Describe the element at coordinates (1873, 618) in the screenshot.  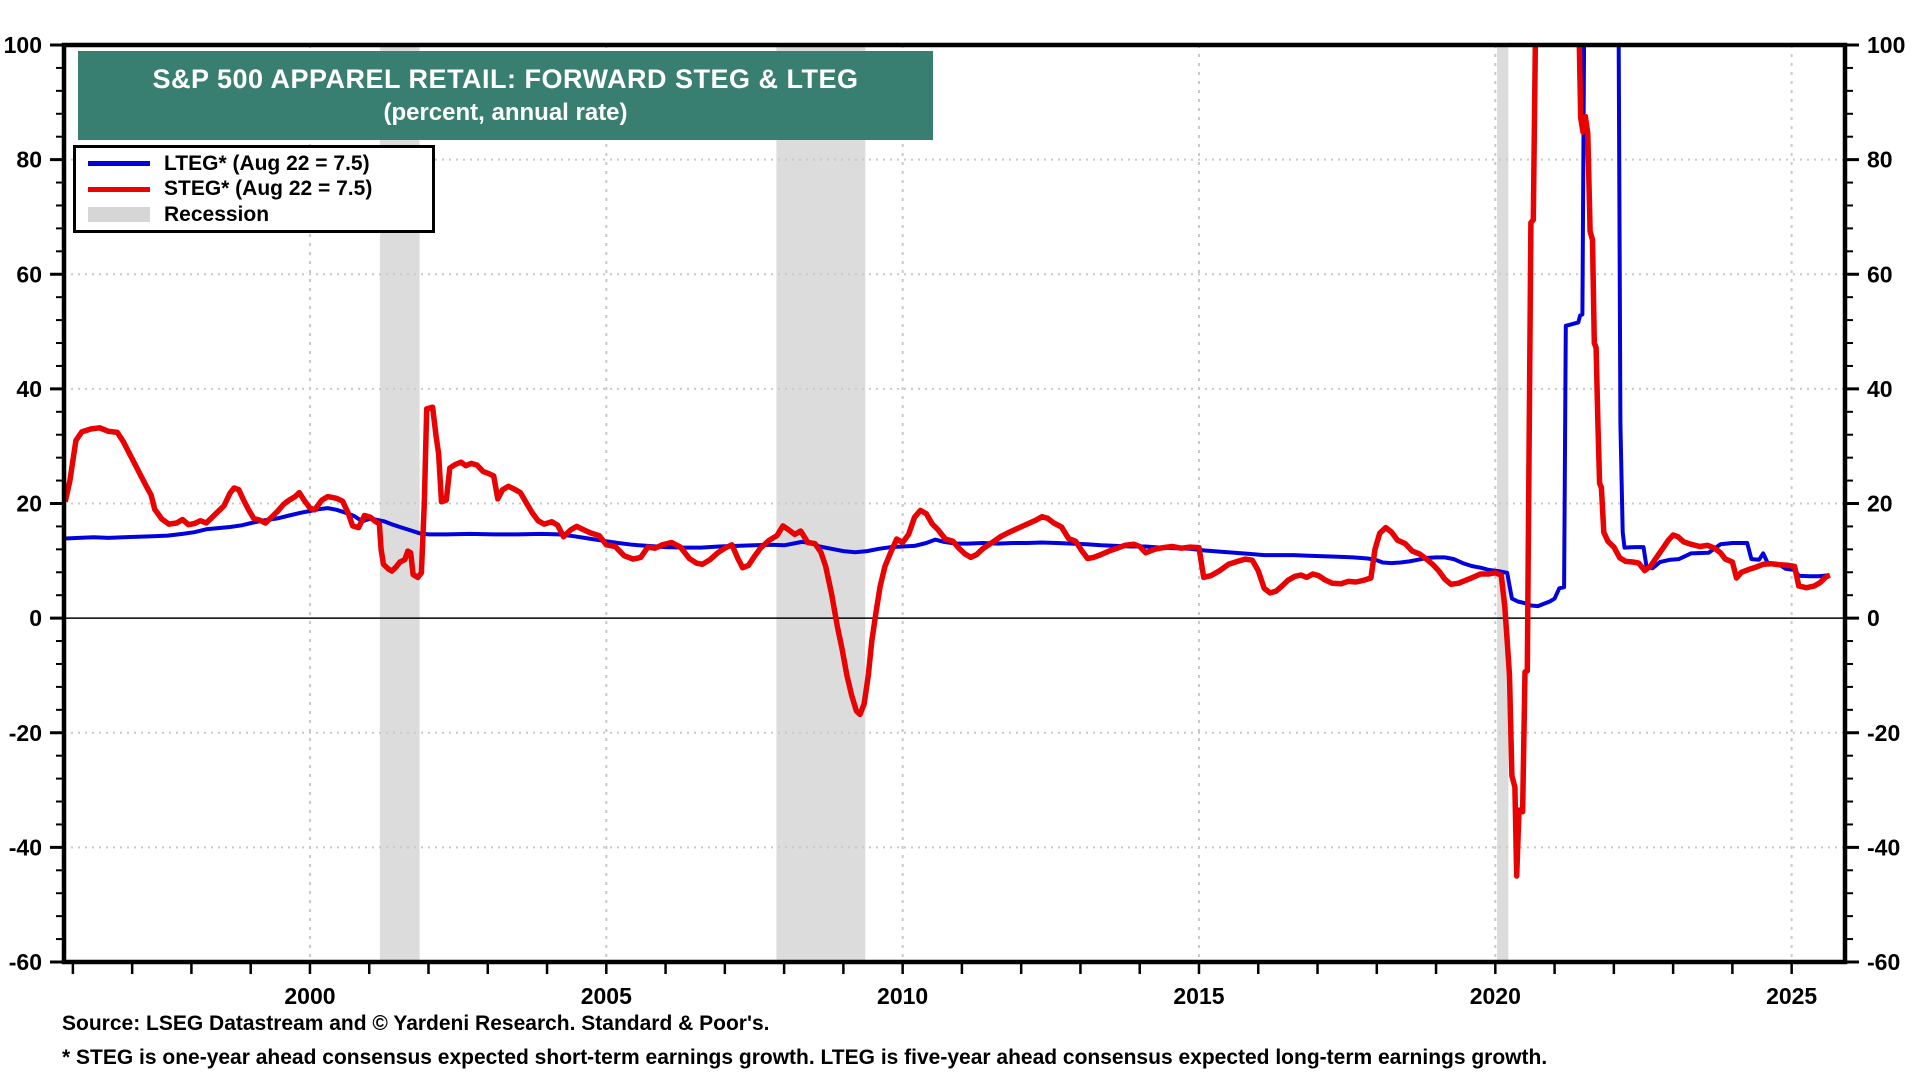
I see `y-axis-label-right: 0` at that location.